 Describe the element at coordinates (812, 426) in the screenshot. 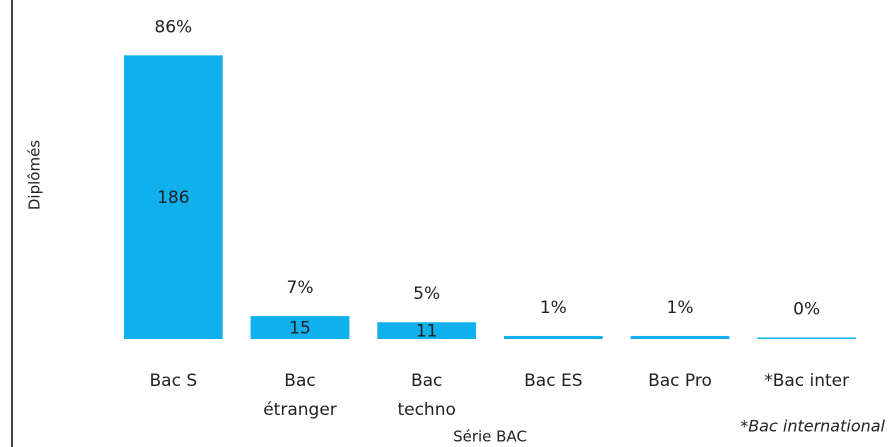

I see `footnote: *Bac international` at that location.